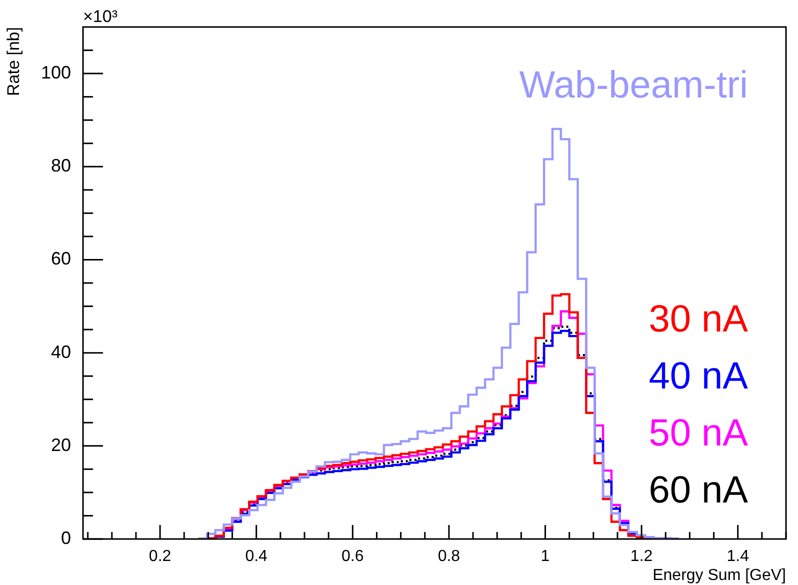 Image resolution: width=798 pixels, height=585 pixels. What do you see at coordinates (633, 85) in the screenshot?
I see `series-label: Wab-beam-tri` at bounding box center [633, 85].